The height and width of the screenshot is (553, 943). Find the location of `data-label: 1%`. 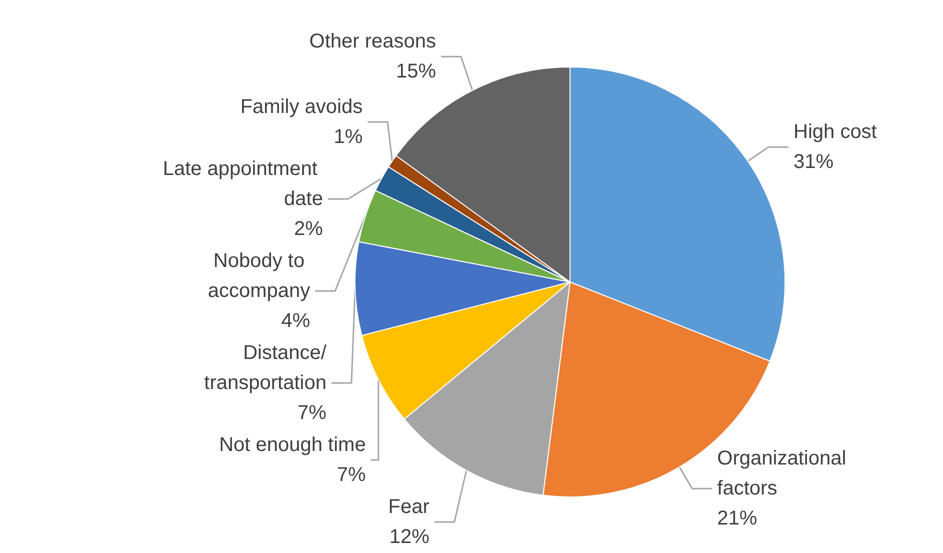

data-label: 1% is located at coordinates (348, 137).